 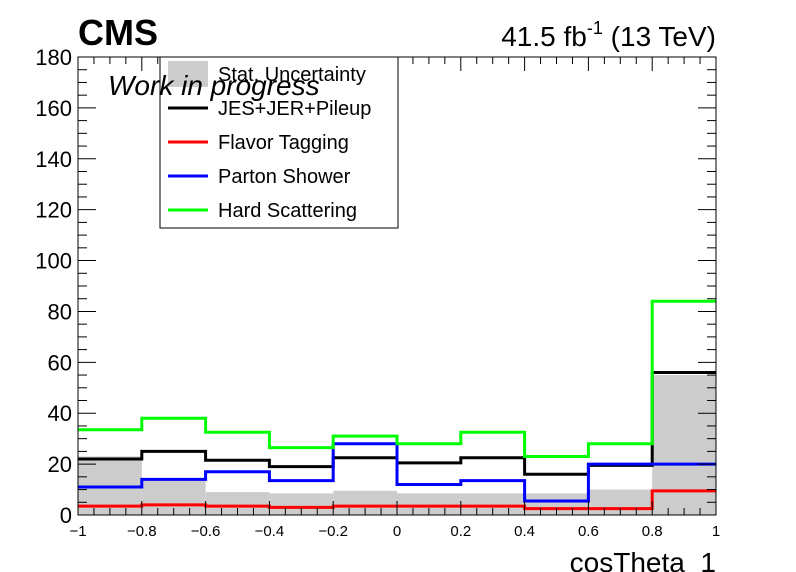 I want to click on y-tick-label: 0, so click(x=66, y=515).